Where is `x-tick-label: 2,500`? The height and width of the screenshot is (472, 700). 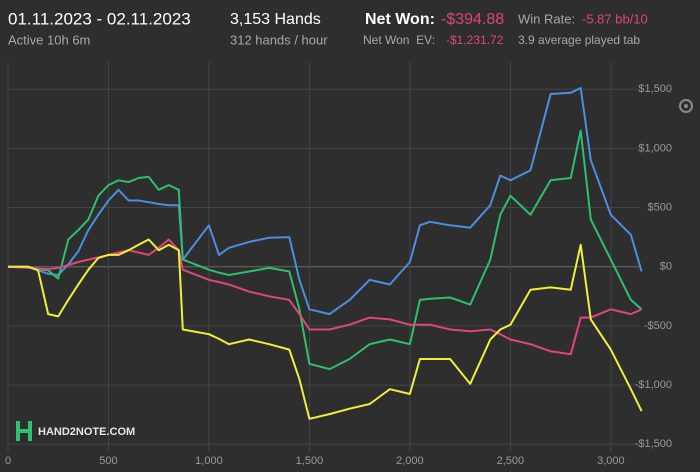 x-tick-label: 2,500 is located at coordinates (511, 461).